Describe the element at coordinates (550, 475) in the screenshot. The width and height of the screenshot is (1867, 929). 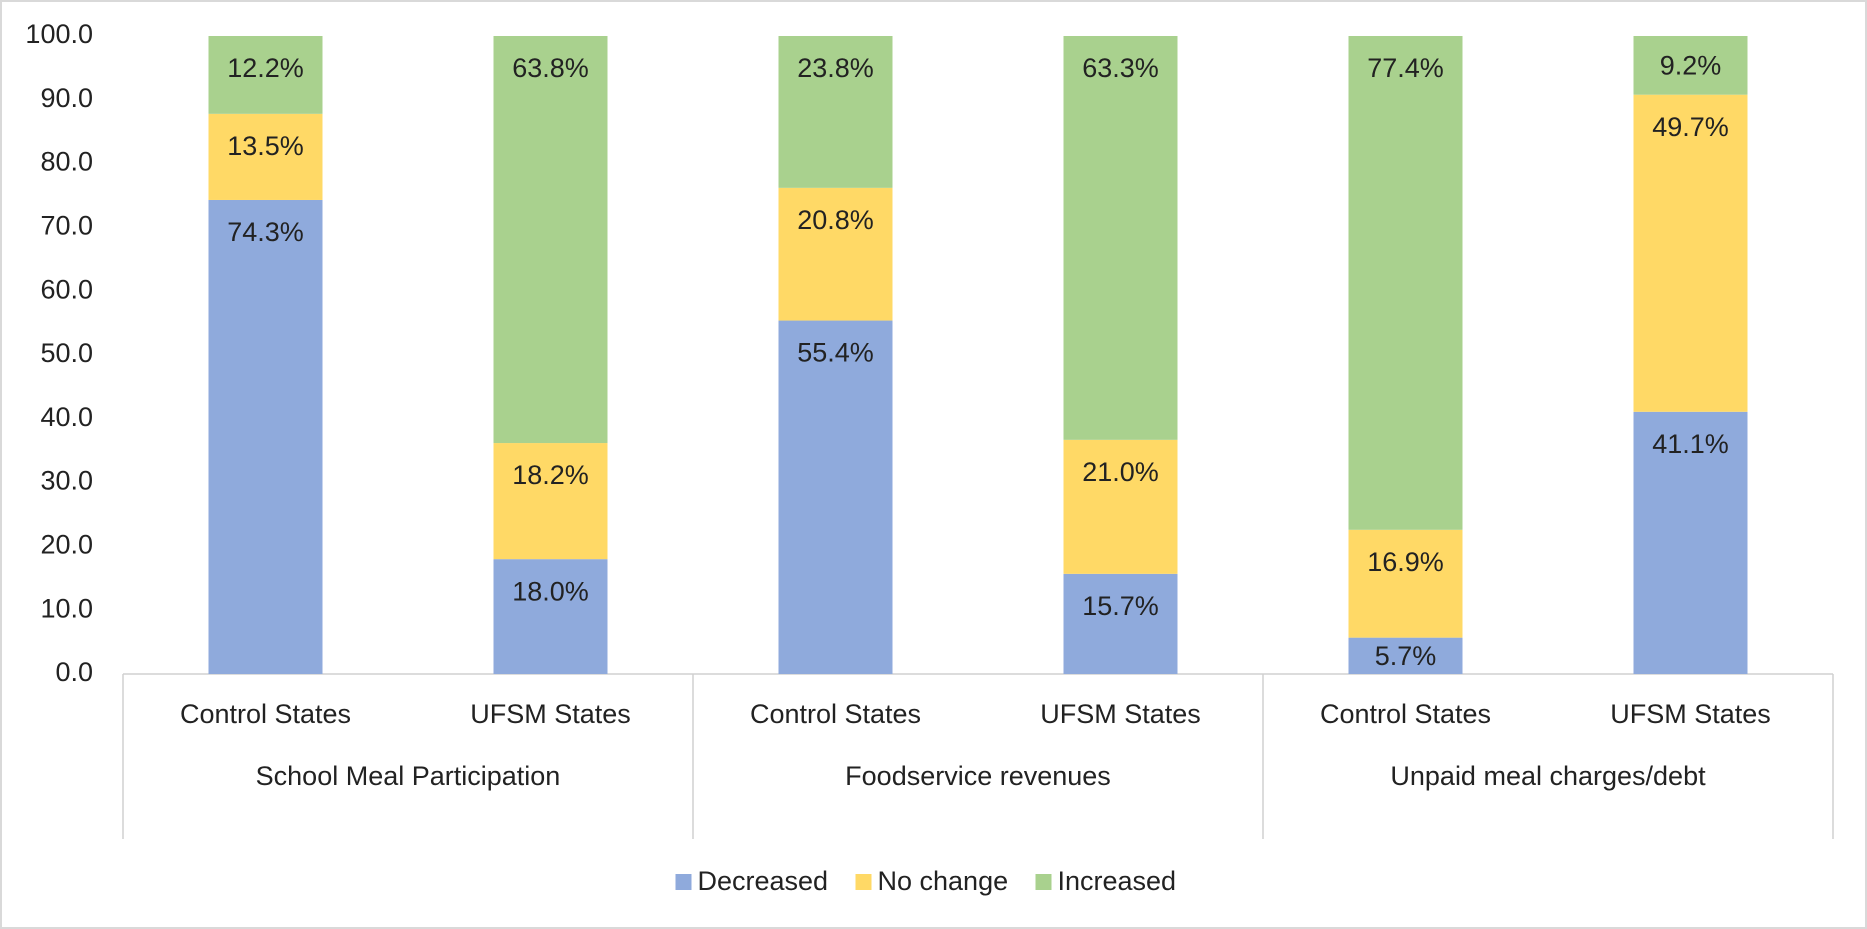
I see `data-label: 18.2%` at that location.